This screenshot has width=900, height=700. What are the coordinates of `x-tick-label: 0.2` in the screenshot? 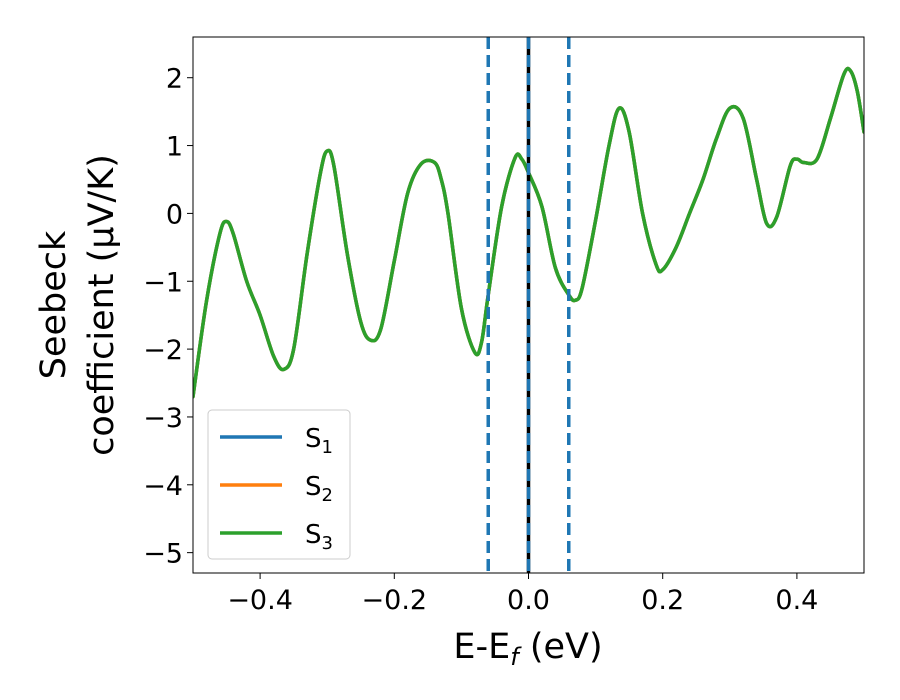 It's located at (662, 600).